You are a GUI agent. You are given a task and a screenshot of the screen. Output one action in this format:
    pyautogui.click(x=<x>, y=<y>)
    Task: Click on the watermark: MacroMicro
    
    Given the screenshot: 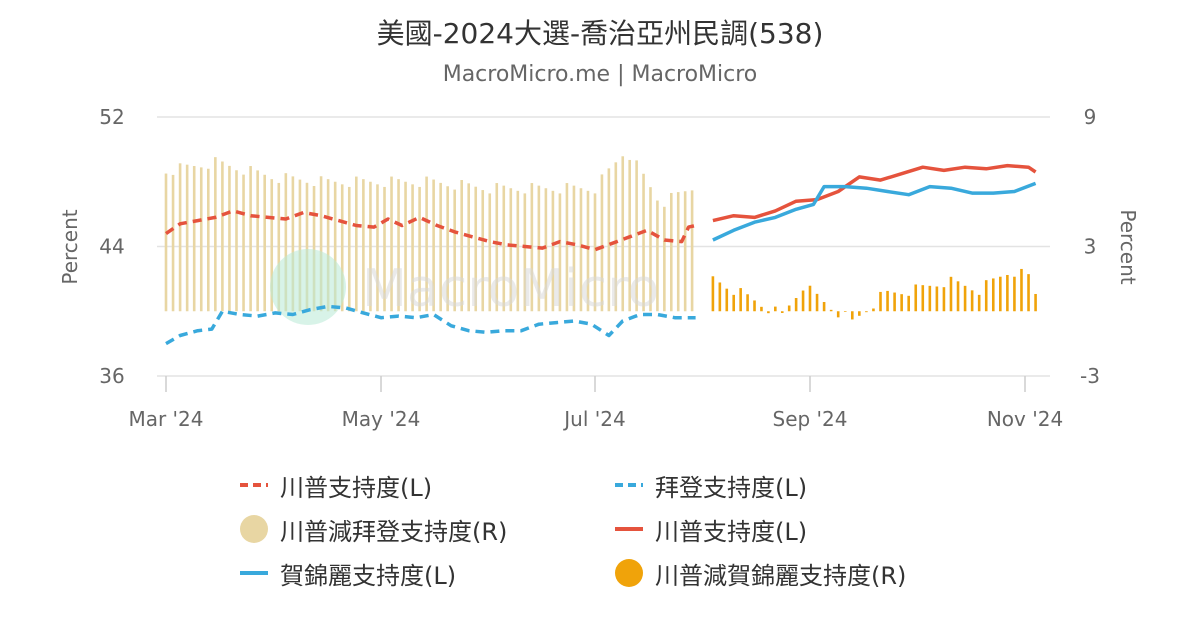 What is the action you would take?
    pyautogui.click(x=464, y=287)
    